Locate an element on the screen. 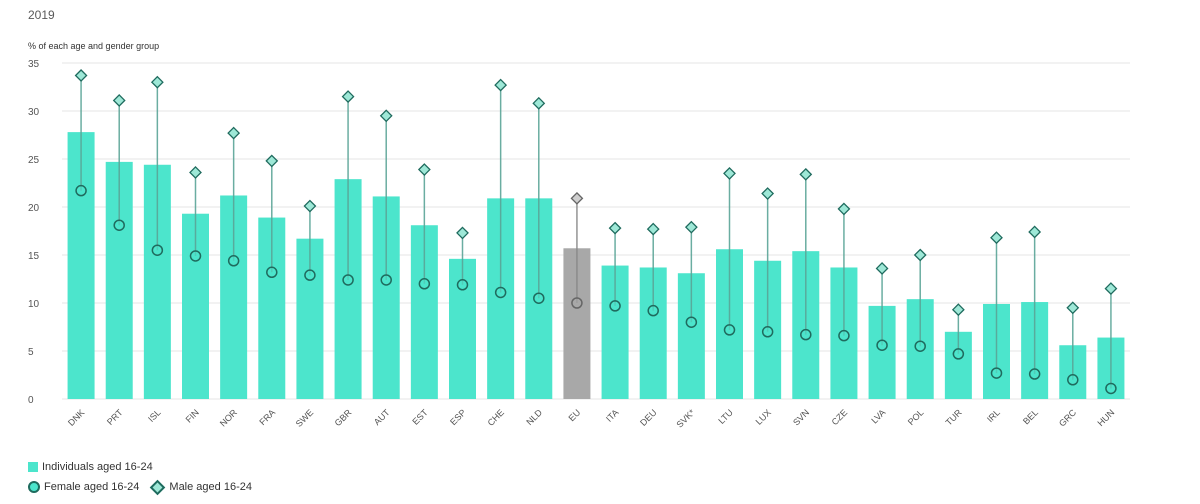 Image resolution: width=1200 pixels, height=504 pixels. x-tick-label: SVK* is located at coordinates (685, 418).